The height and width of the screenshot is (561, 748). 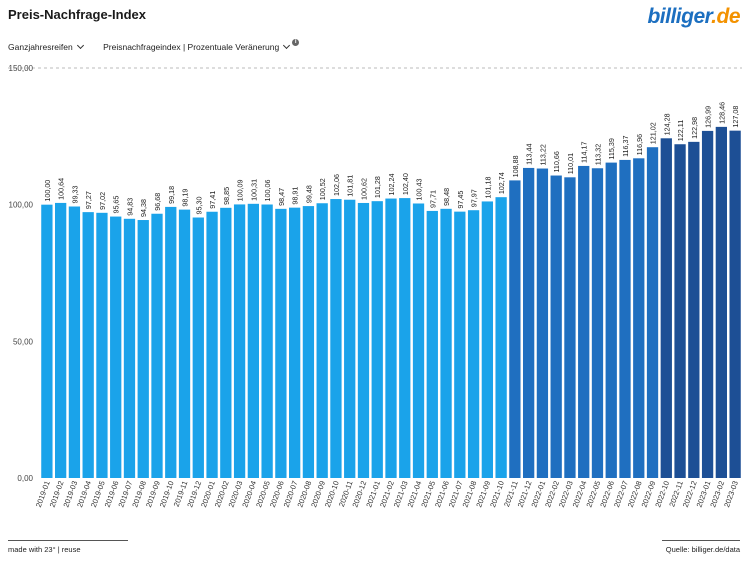 I want to click on data-label: 97,27, so click(x=88, y=200).